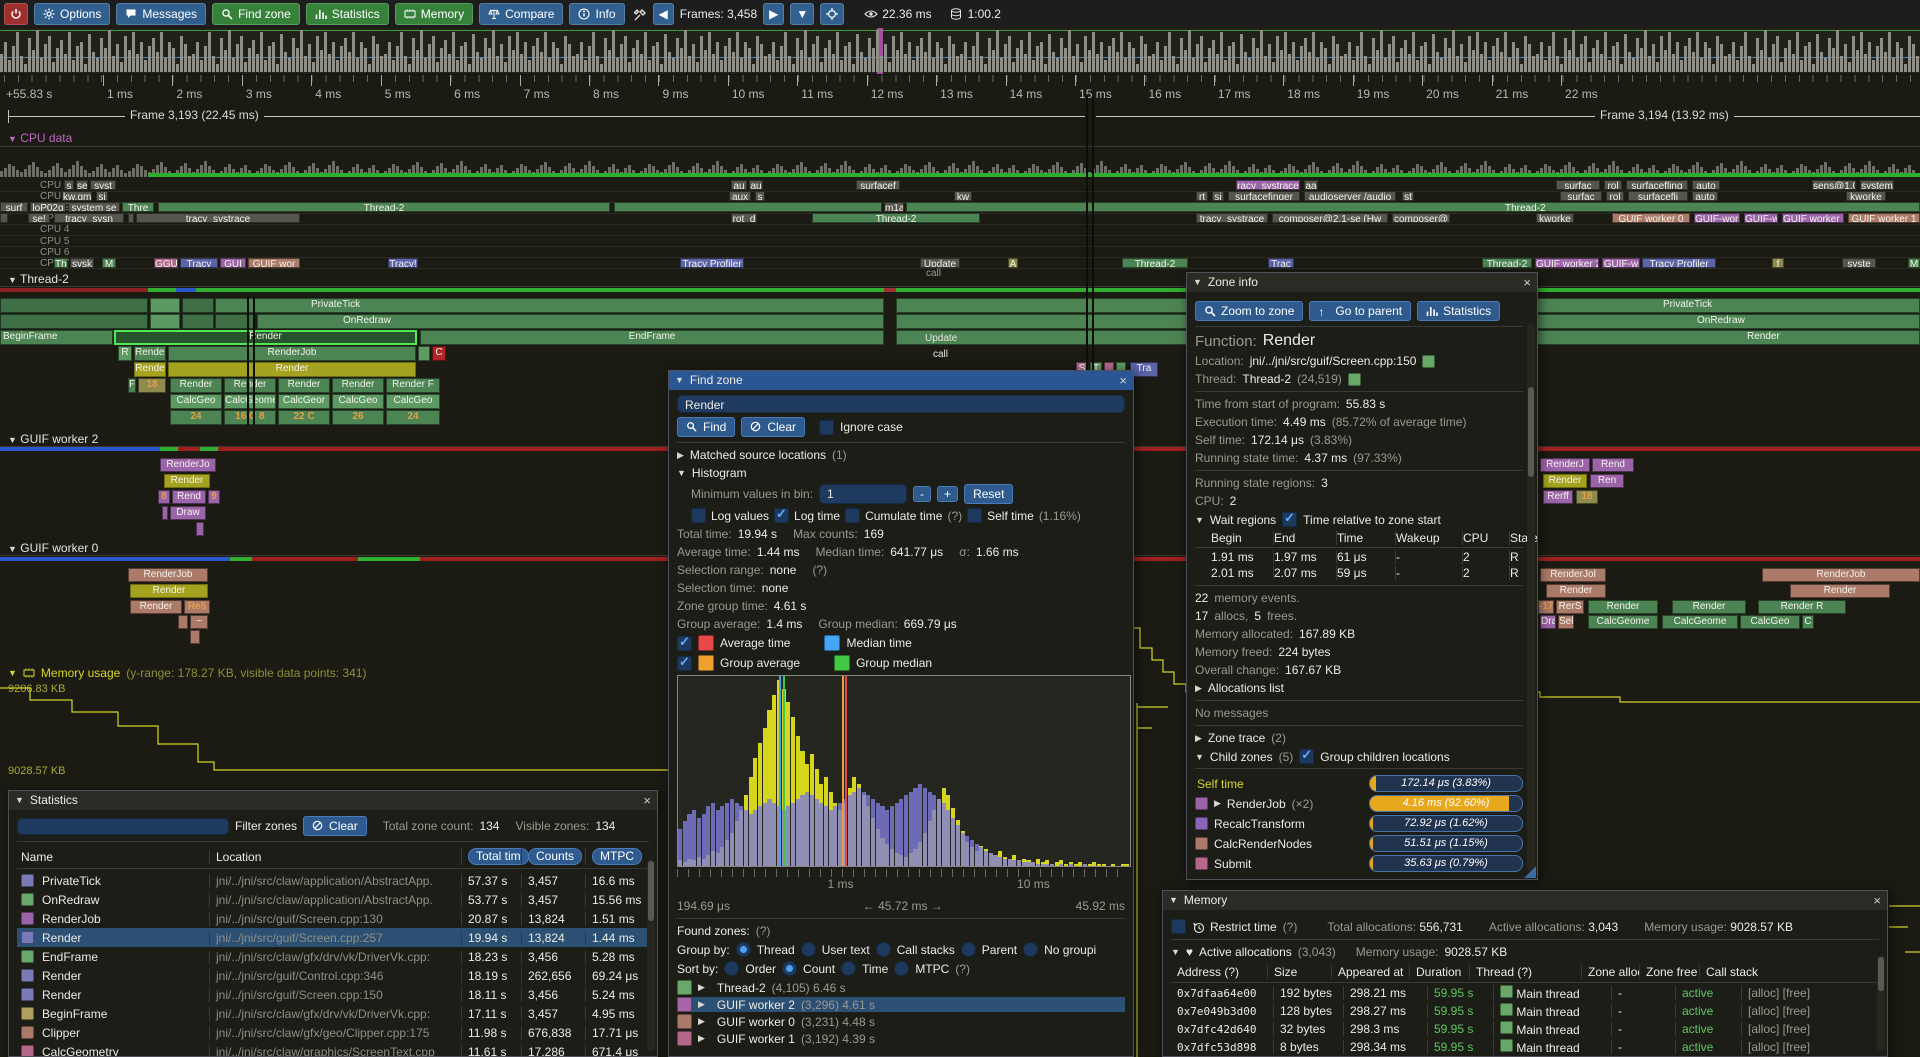  What do you see at coordinates (384, 207) in the screenshot?
I see `timeline-zone: Thread-2` at bounding box center [384, 207].